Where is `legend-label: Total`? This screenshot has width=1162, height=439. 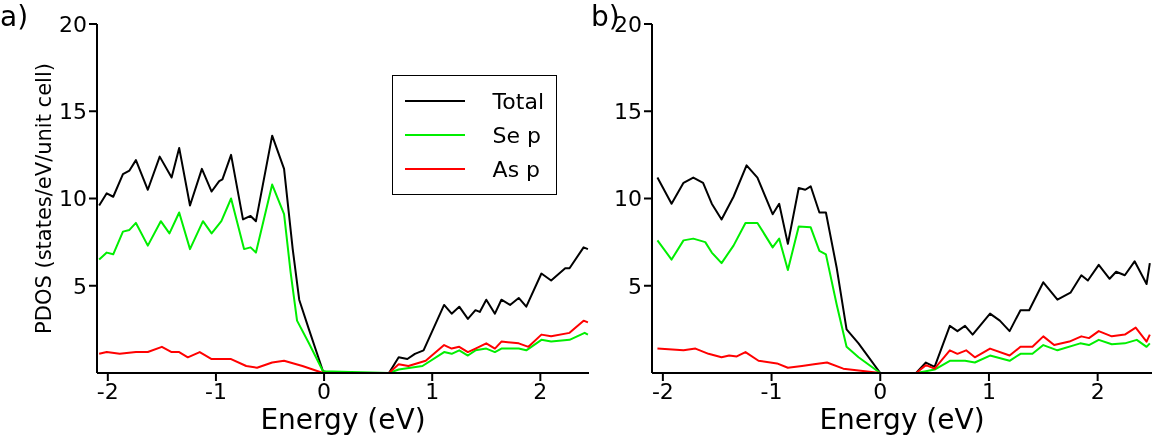
legend-label: Total is located at coordinates (518, 101).